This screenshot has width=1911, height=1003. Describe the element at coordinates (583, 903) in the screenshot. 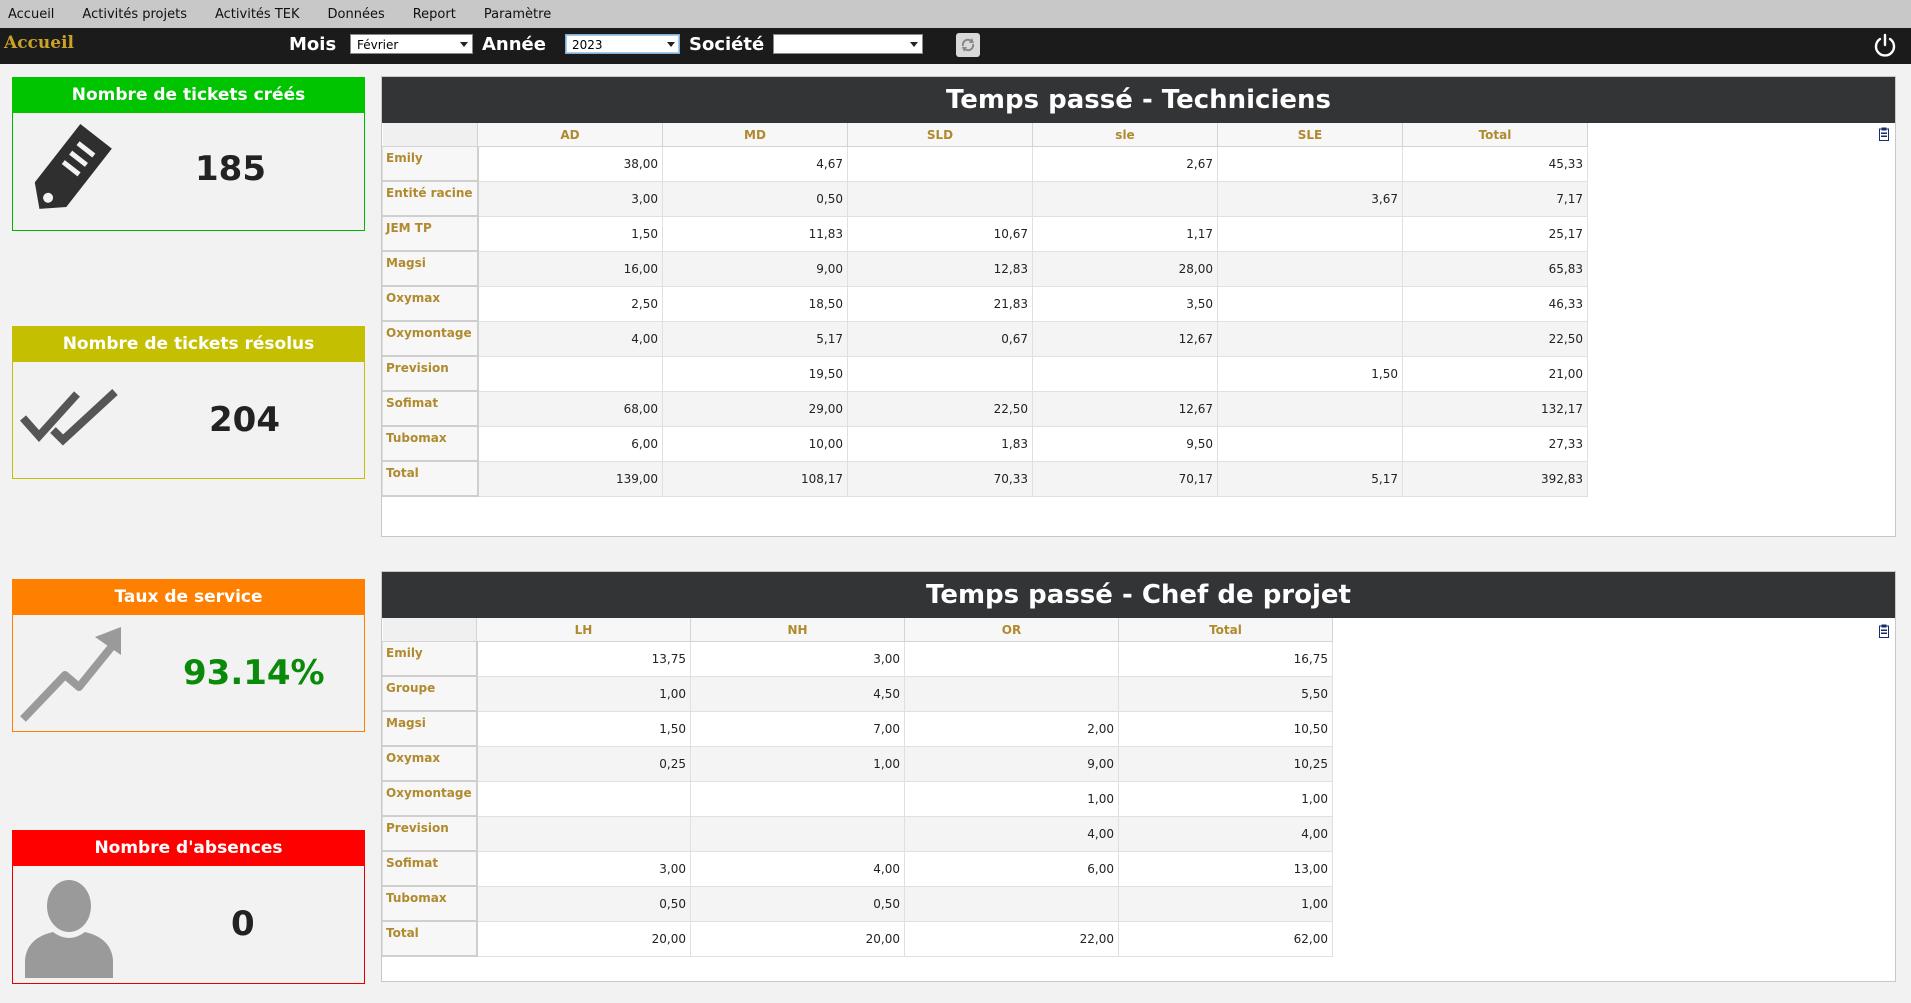

I see `table-cell: 0,50` at that location.